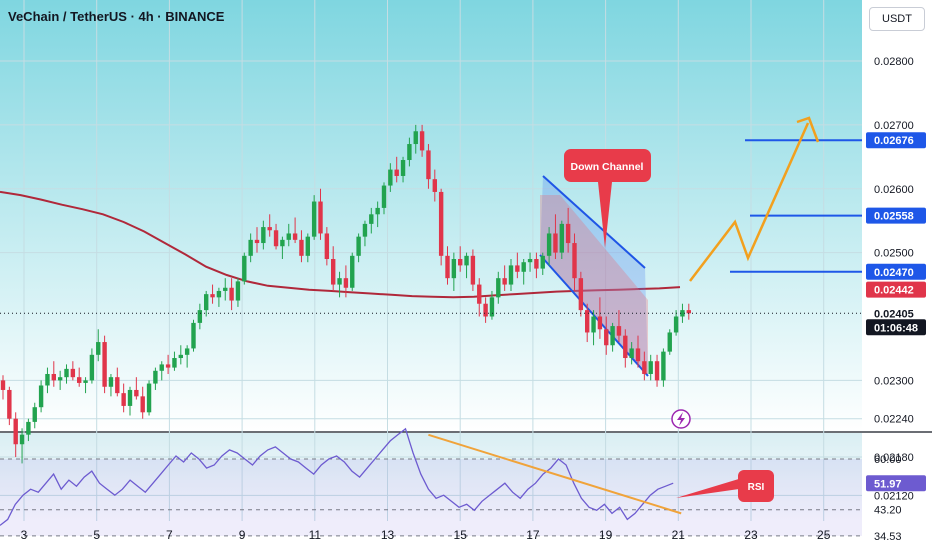 The height and width of the screenshot is (555, 932). I want to click on rsi-callout-pointer, so click(711, 488).